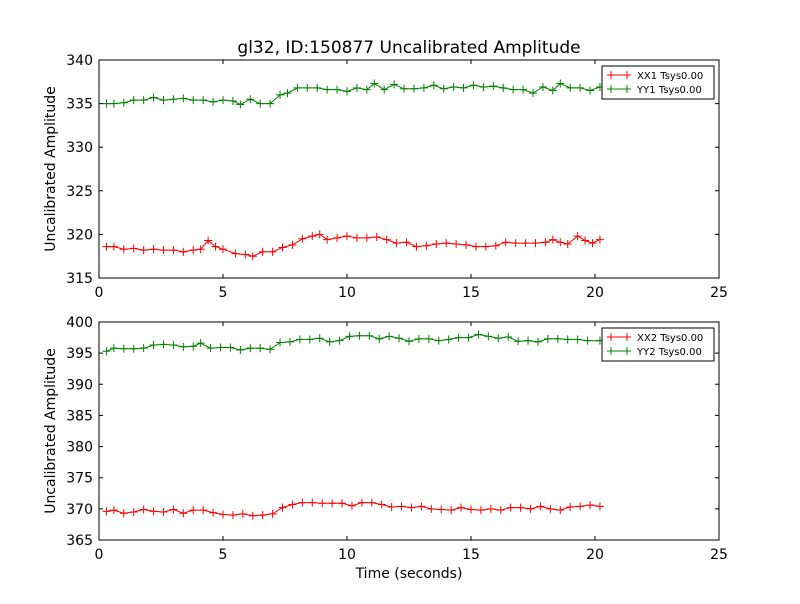  Describe the element at coordinates (408, 48) in the screenshot. I see `chart-title: gl32, ID:150877 Uncalibrated Amplitude` at that location.